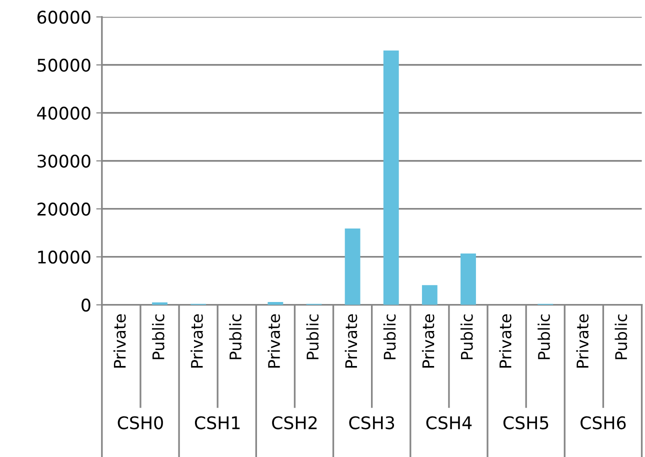 The height and width of the screenshot is (457, 645). What do you see at coordinates (64, 65) in the screenshot?
I see `y-tick-label: 50000` at bounding box center [64, 65].